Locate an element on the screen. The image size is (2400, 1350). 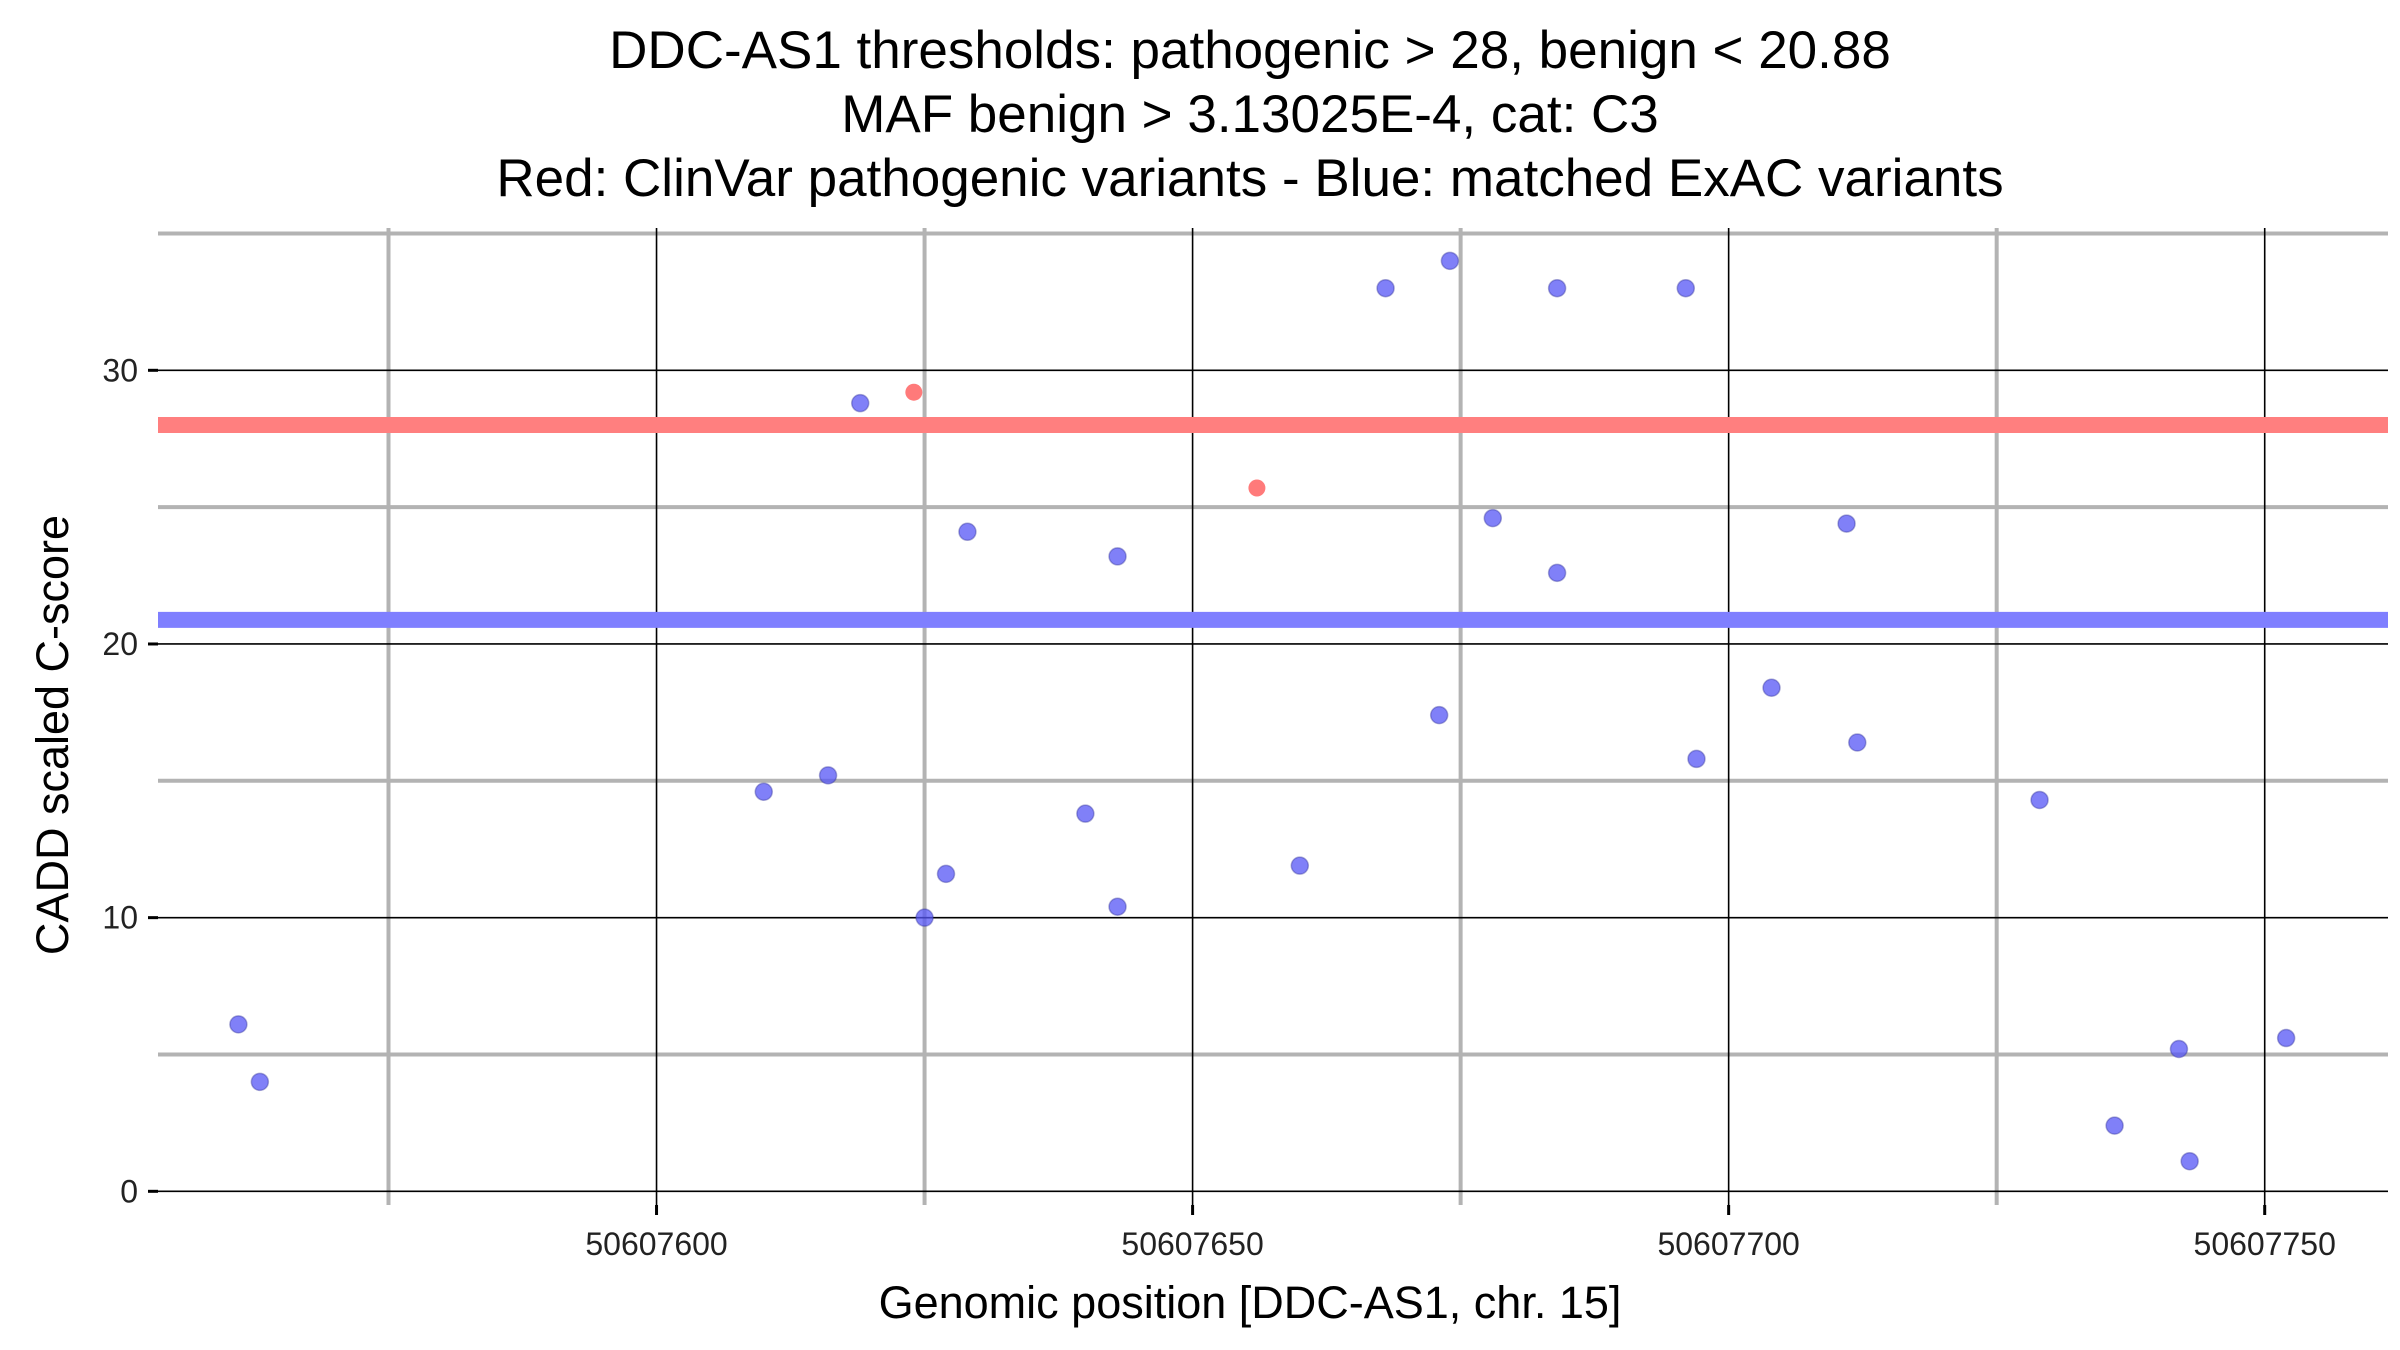
x-tick-label-3: 50607750 is located at coordinates (2265, 1244).